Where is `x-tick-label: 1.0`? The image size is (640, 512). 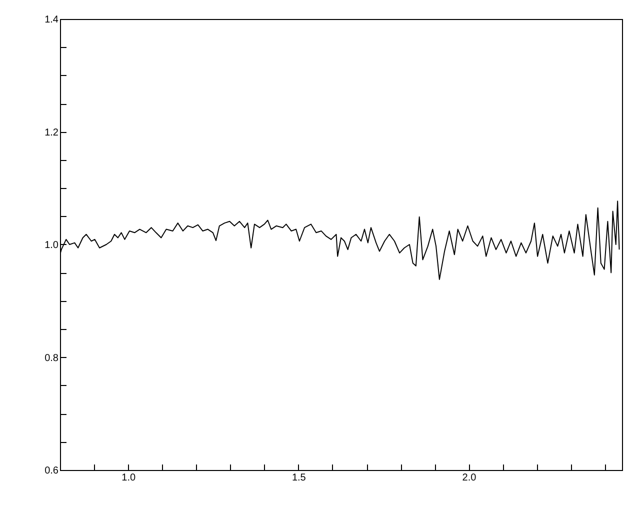 x-tick-label: 1.0 is located at coordinates (129, 478).